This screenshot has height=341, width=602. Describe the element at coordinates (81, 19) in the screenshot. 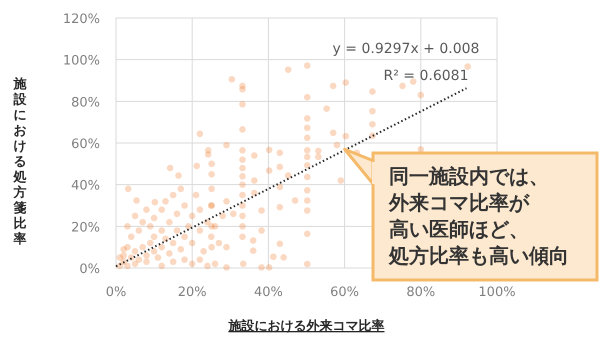

I see `y-tick-label: 120%` at that location.